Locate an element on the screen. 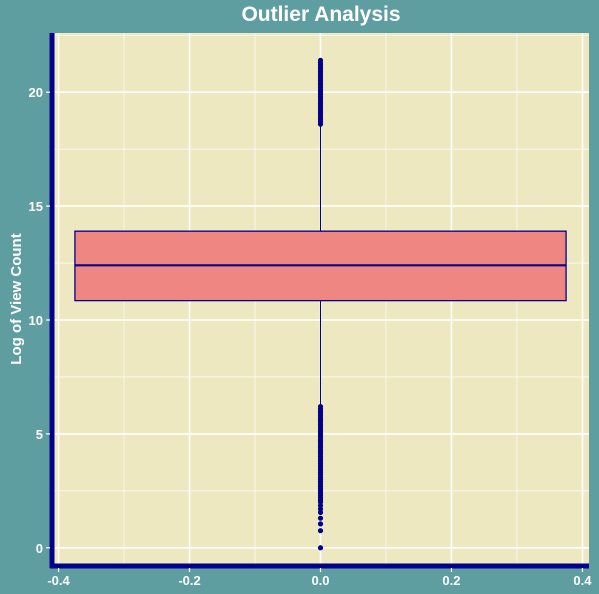  x-axis-ticks: -0.4 -0.2 0.0 0.2 0.4 is located at coordinates (319, 578).